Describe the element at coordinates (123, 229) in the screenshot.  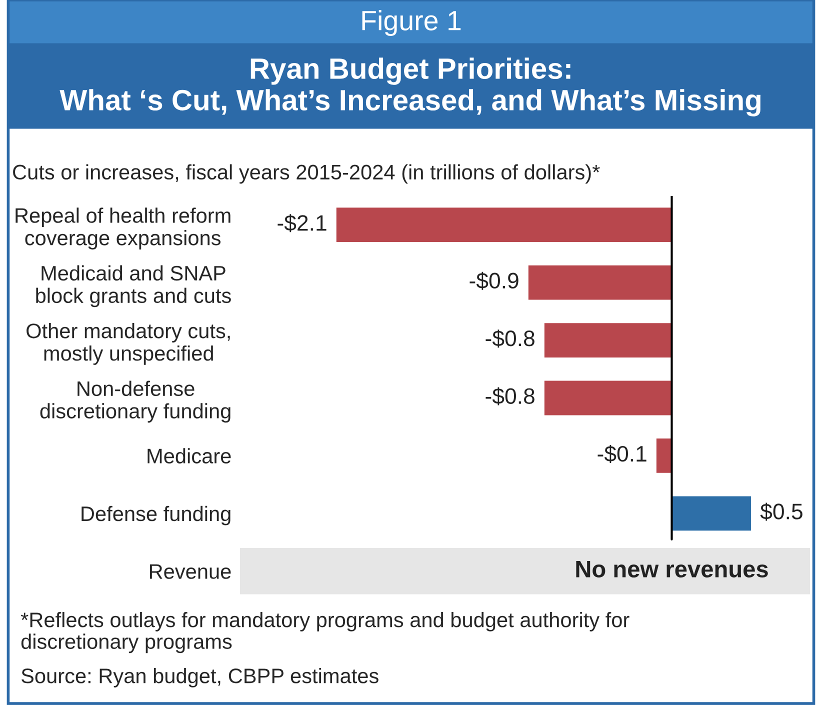
I see `y-tick-label: Repeal of health reform coverage expansions` at that location.